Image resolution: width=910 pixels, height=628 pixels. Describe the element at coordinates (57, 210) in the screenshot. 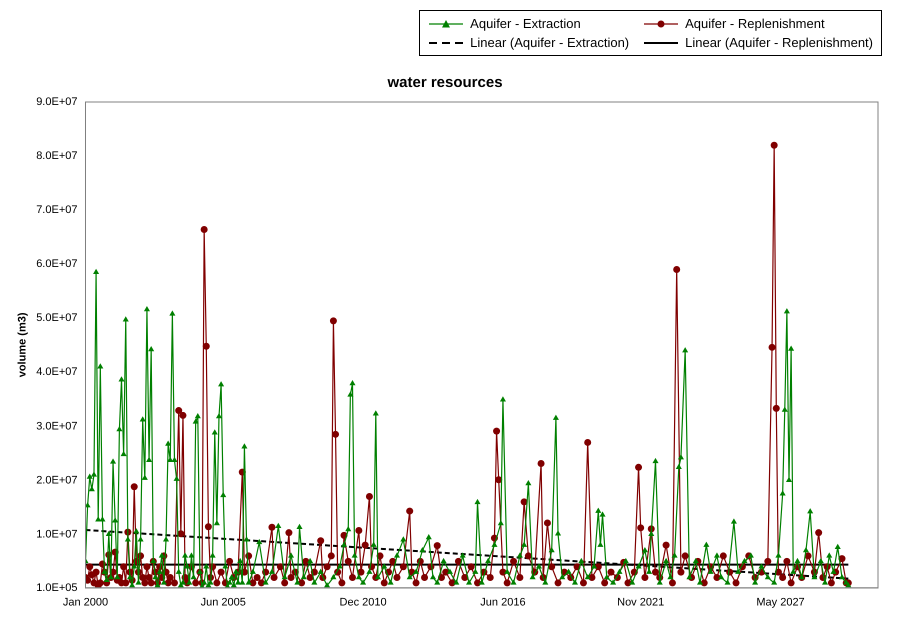

I see `y-tick-label: 7.0E+07` at that location.